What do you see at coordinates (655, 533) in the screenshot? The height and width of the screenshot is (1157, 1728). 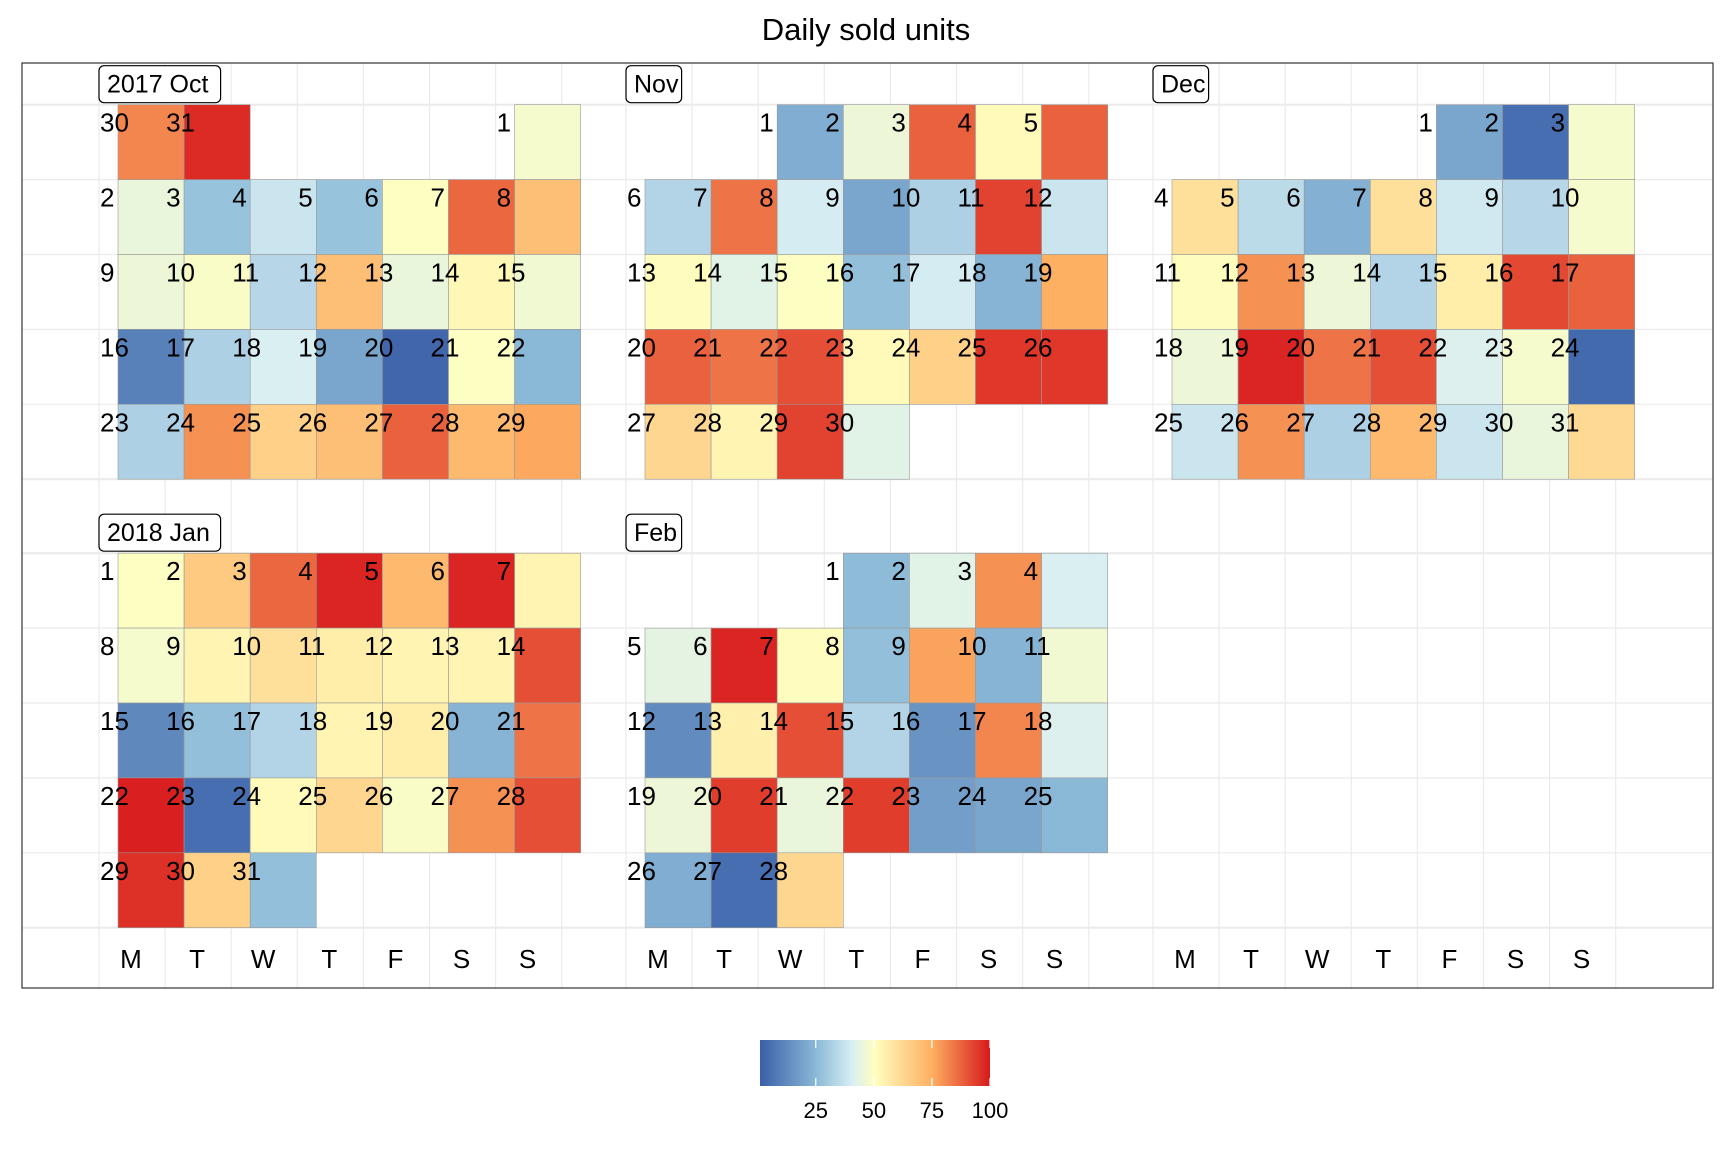 I see `month-strip-label: Feb` at bounding box center [655, 533].